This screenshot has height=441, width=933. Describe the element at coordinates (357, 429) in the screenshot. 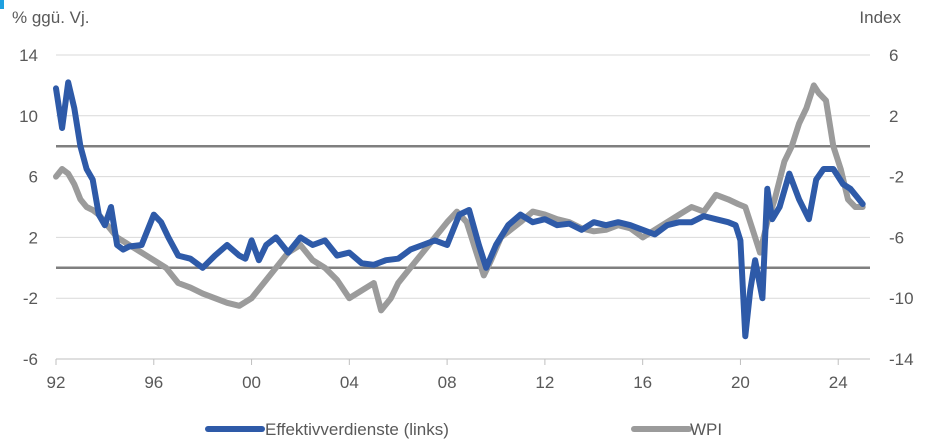

I see `legend-label: Effektivverdienste (links)` at that location.